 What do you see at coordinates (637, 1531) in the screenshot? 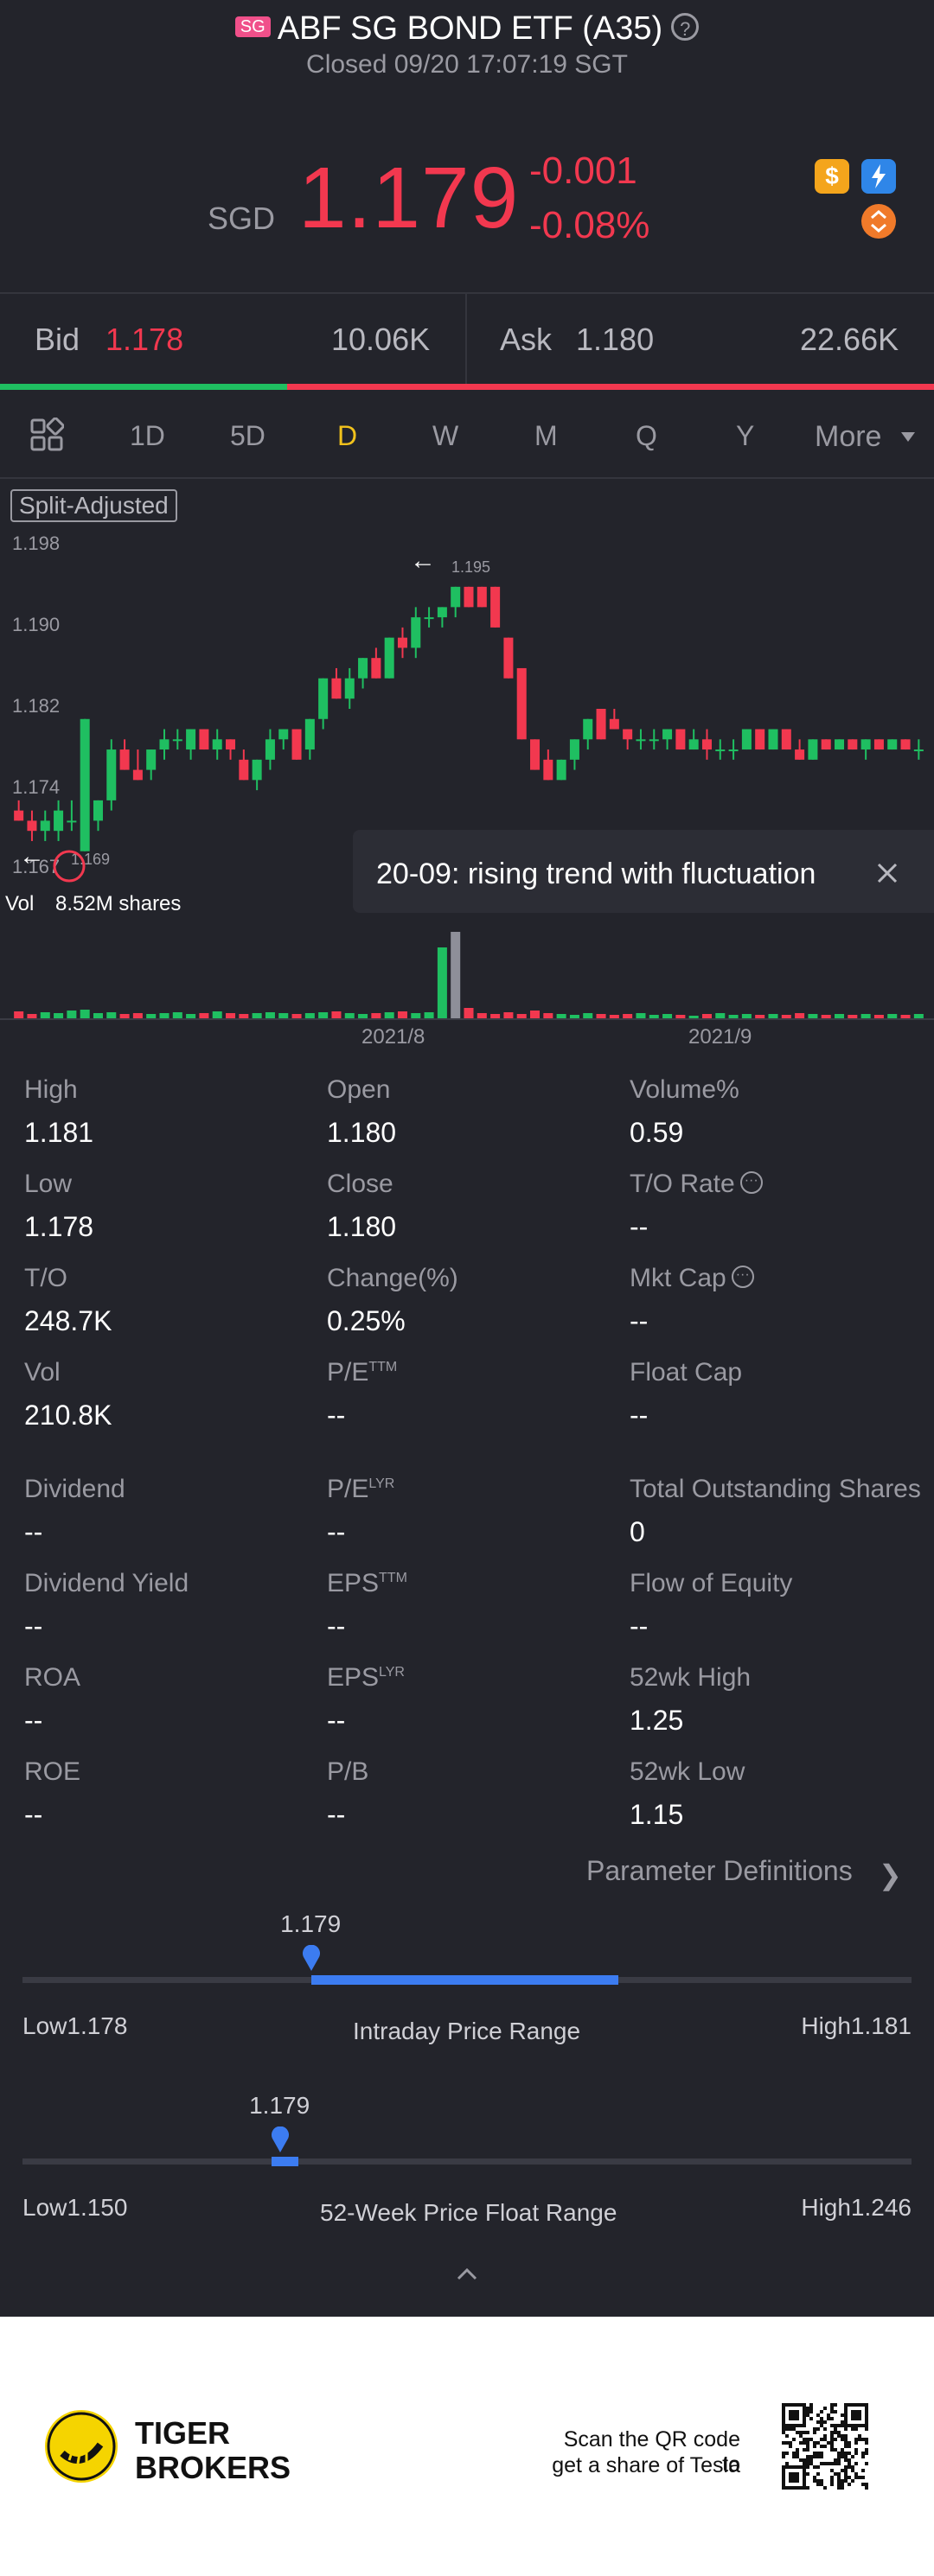
I see `stat-value: 0` at bounding box center [637, 1531].